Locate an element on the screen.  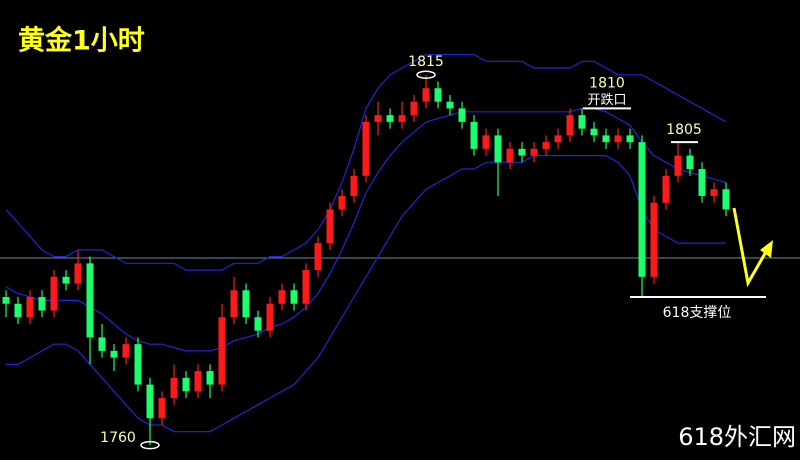
high-marker is located at coordinates (426, 75).